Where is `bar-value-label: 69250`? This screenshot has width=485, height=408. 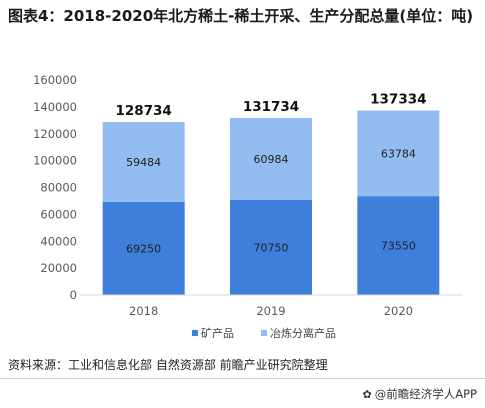
bar-value-label: 69250 is located at coordinates (143, 248).